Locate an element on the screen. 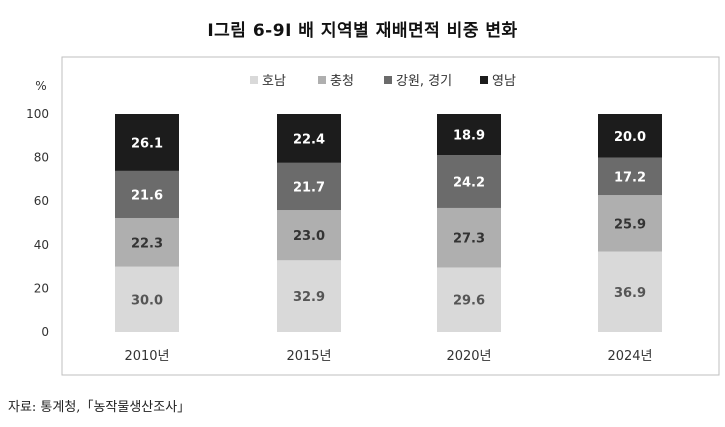 This screenshot has height=427, width=725. data-label: 26.1 is located at coordinates (147, 143).